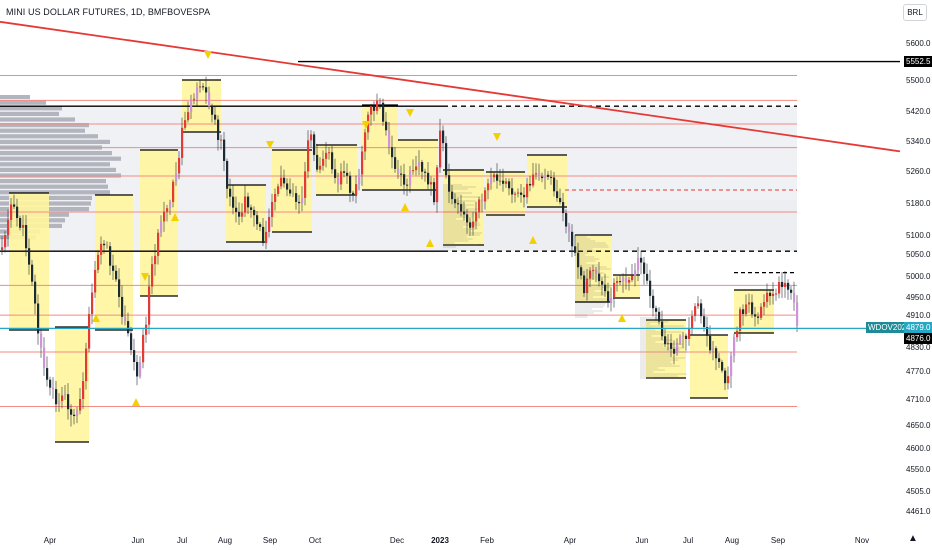 This screenshot has width=932, height=550. What do you see at coordinates (915, 12) in the screenshot?
I see `currency-button: BRL` at bounding box center [915, 12].